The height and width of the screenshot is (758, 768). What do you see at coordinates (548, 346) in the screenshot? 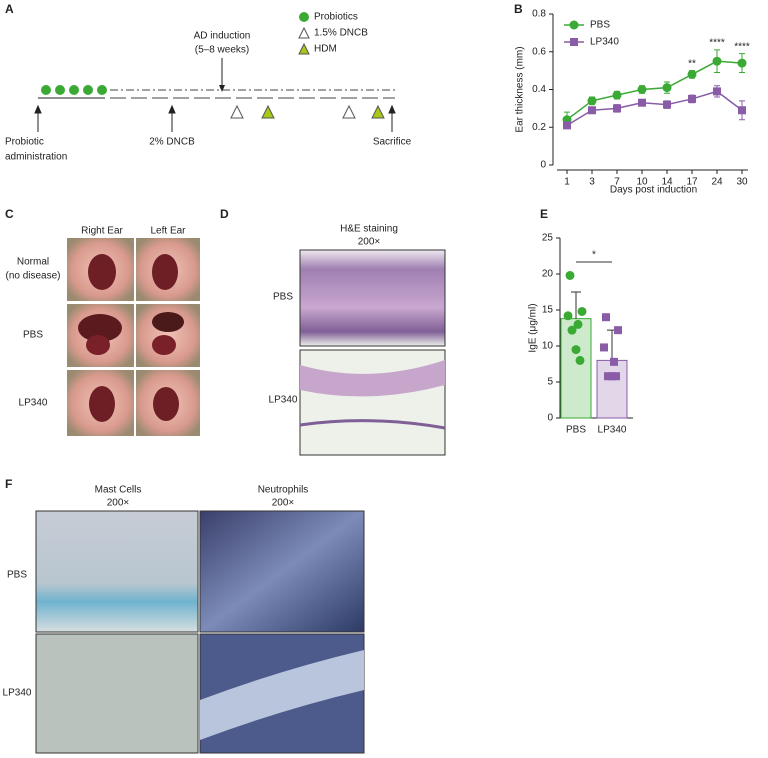
I see `y-tick-label: 10` at bounding box center [548, 346].